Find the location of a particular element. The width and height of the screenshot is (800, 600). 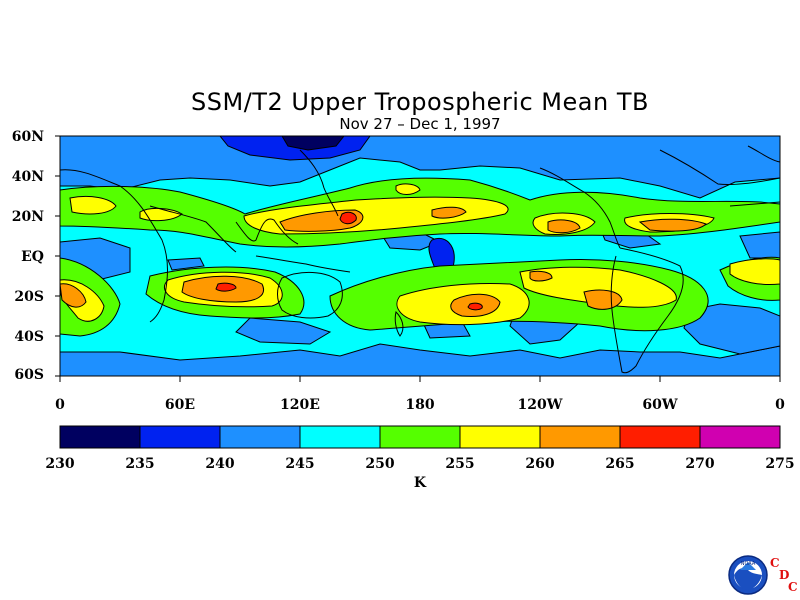

lat-label-40n: 40N is located at coordinates (28, 177).